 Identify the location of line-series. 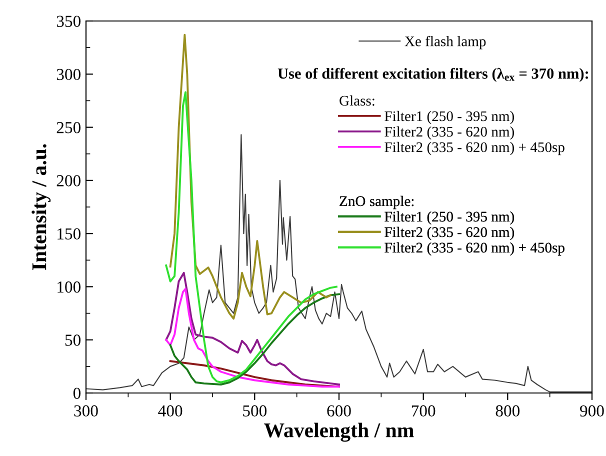
(252, 329).